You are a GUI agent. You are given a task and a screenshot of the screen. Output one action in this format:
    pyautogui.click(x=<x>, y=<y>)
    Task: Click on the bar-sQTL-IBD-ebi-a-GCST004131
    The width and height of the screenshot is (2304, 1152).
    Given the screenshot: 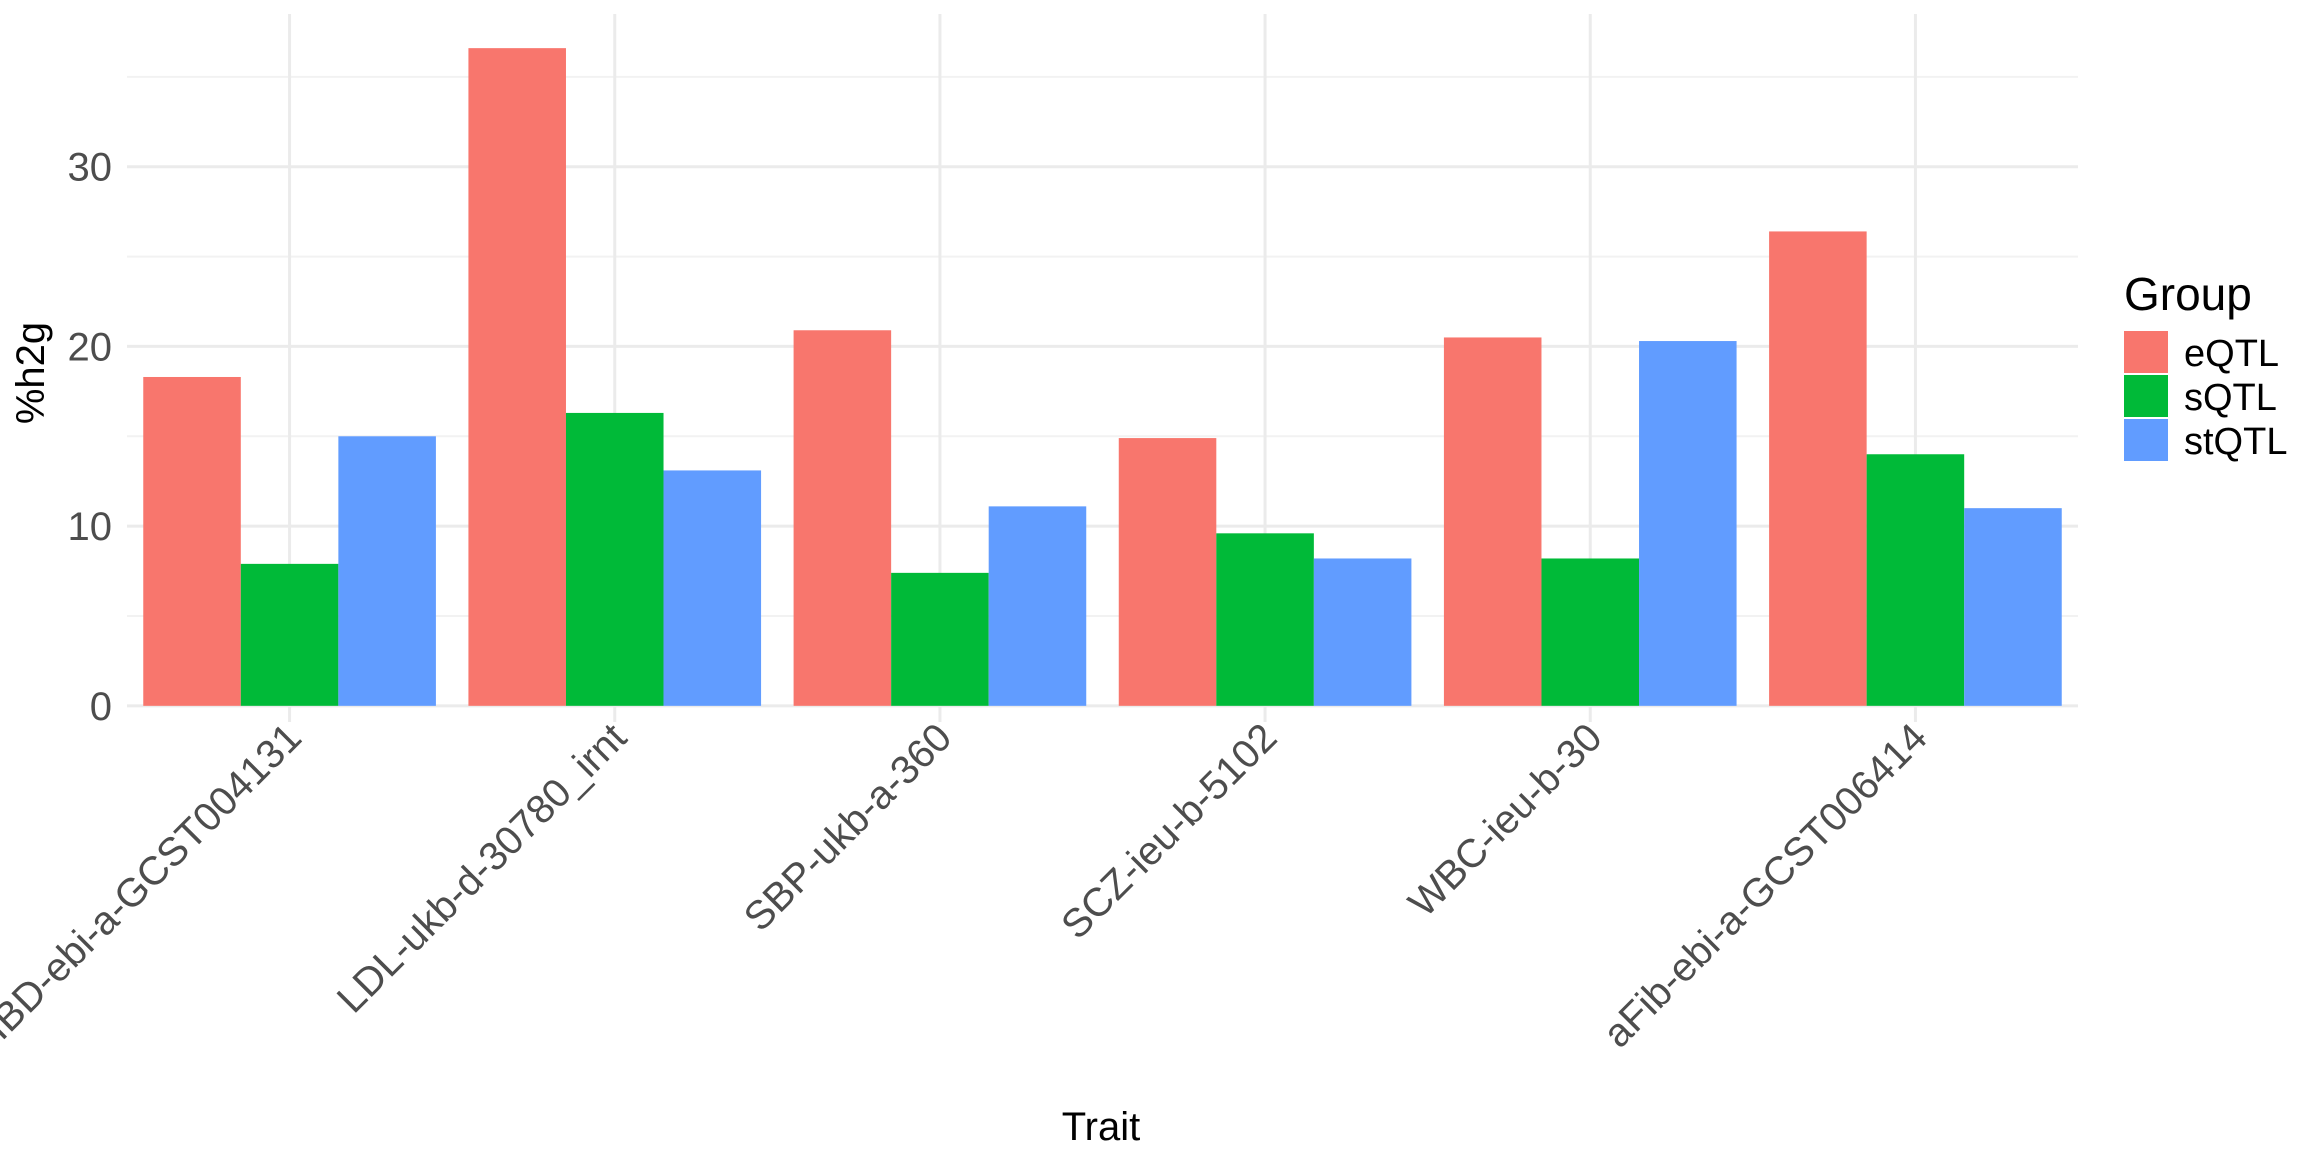 What is the action you would take?
    pyautogui.click(x=289, y=634)
    